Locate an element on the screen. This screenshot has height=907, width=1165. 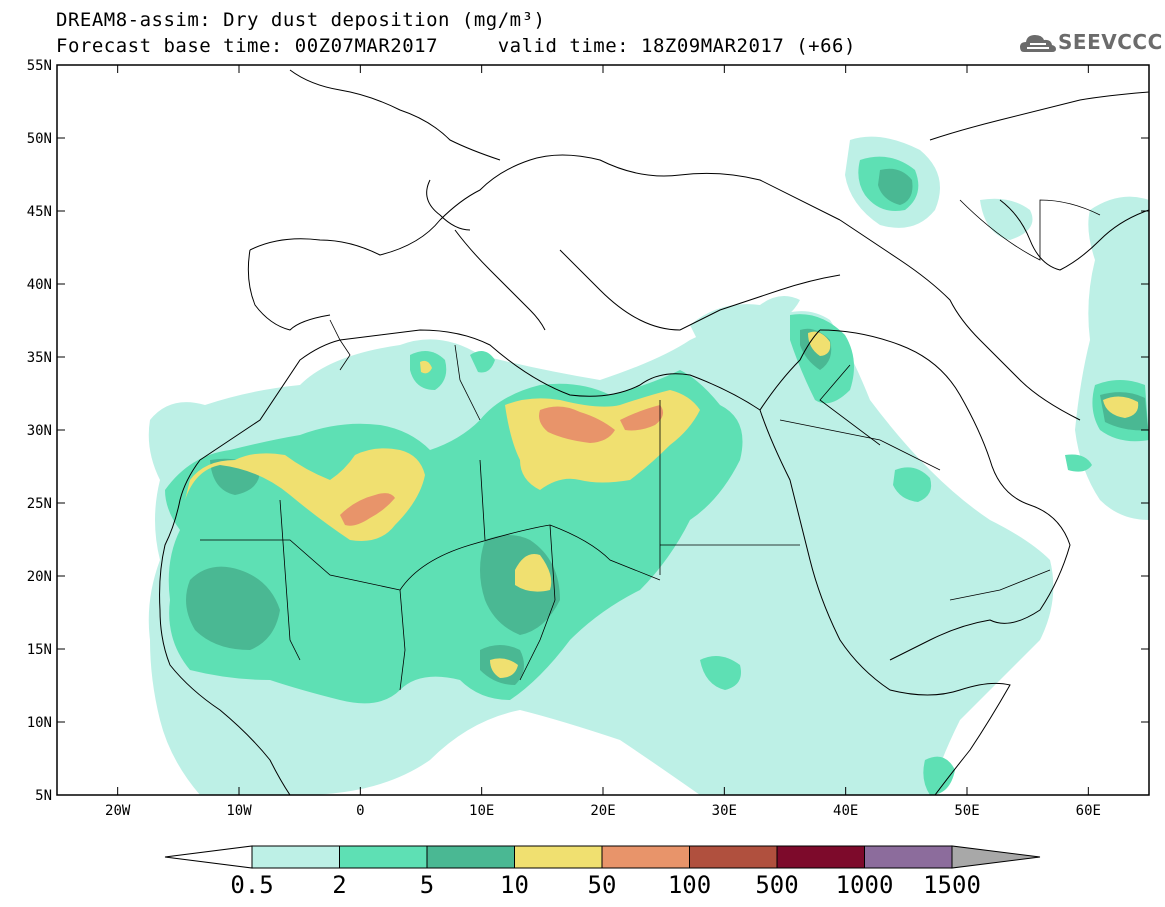
colorbar-label: 1500 is located at coordinates (952, 885).